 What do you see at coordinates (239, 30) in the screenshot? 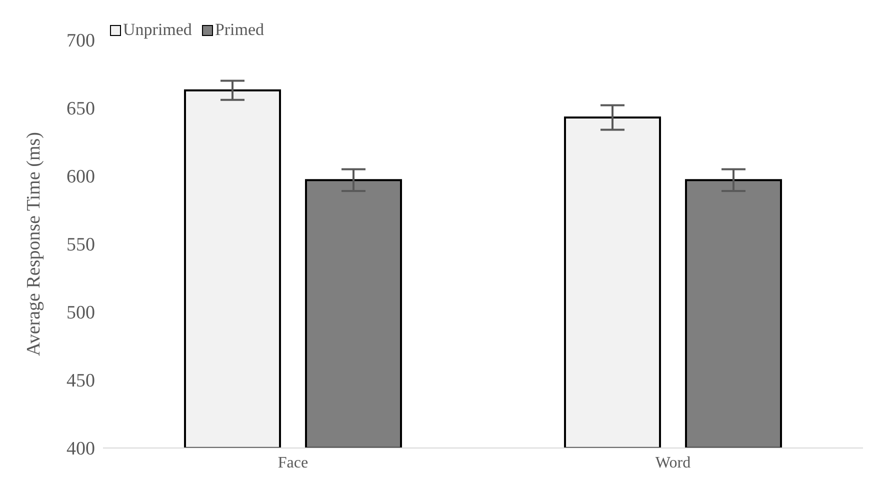
I see `legend-label: Primed` at bounding box center [239, 30].